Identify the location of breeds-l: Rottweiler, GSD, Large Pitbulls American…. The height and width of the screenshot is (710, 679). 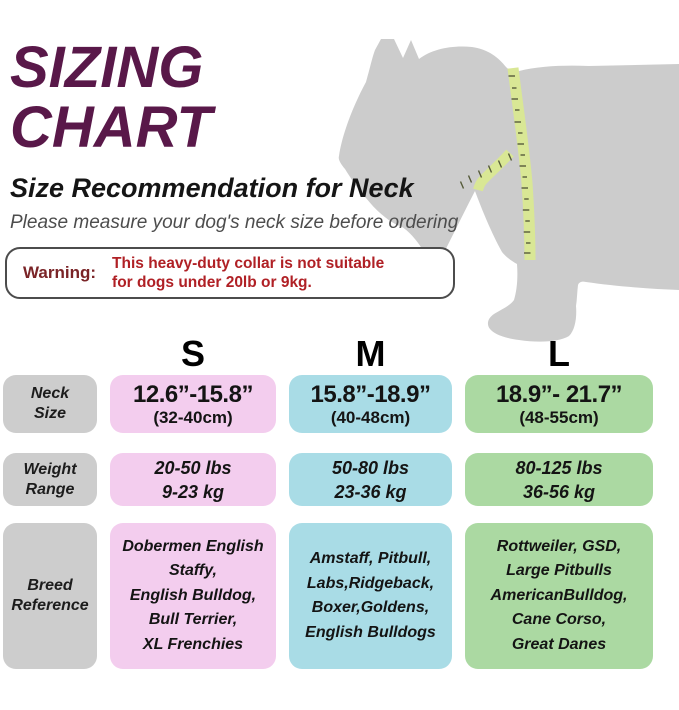
(559, 595).